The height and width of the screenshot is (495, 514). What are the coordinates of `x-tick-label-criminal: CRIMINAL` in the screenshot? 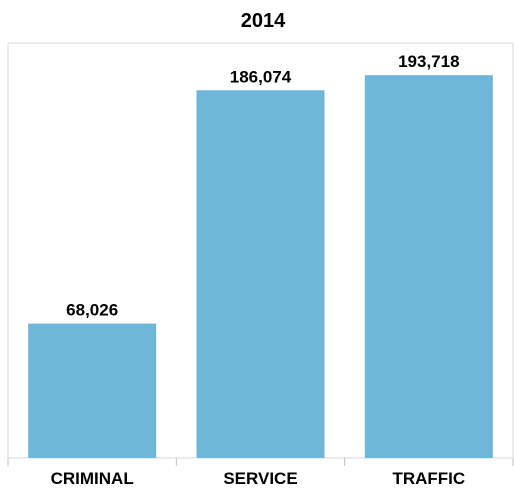 It's located at (92, 478).